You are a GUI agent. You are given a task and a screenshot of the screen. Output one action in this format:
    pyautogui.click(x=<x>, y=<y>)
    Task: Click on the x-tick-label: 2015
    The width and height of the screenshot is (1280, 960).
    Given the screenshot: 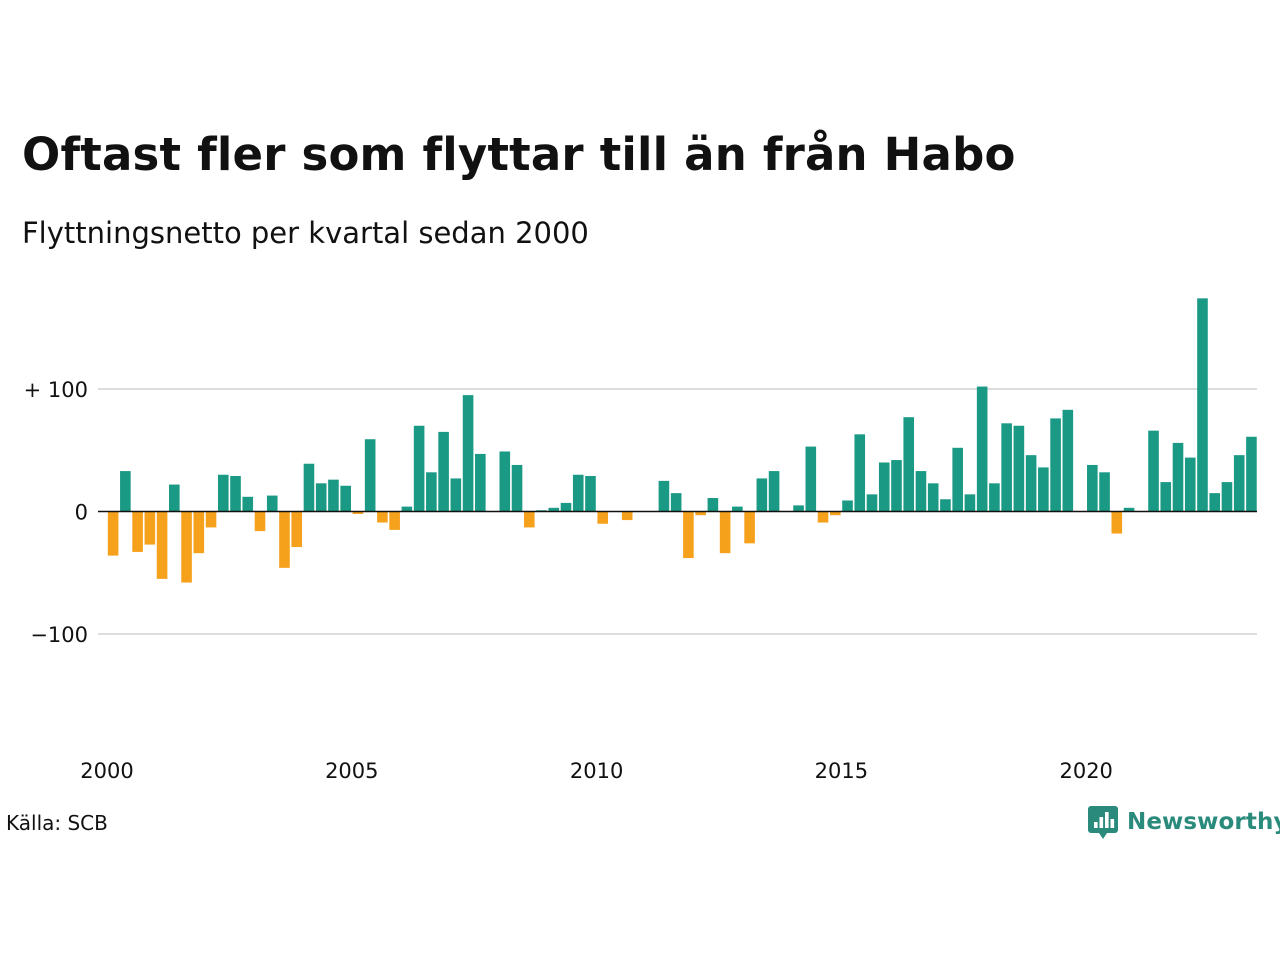 What is the action you would take?
    pyautogui.click(x=841, y=771)
    